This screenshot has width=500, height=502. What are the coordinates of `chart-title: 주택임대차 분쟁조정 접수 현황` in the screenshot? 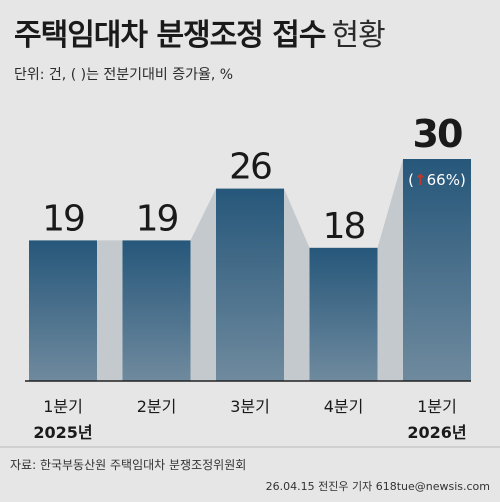 It's located at (200, 32).